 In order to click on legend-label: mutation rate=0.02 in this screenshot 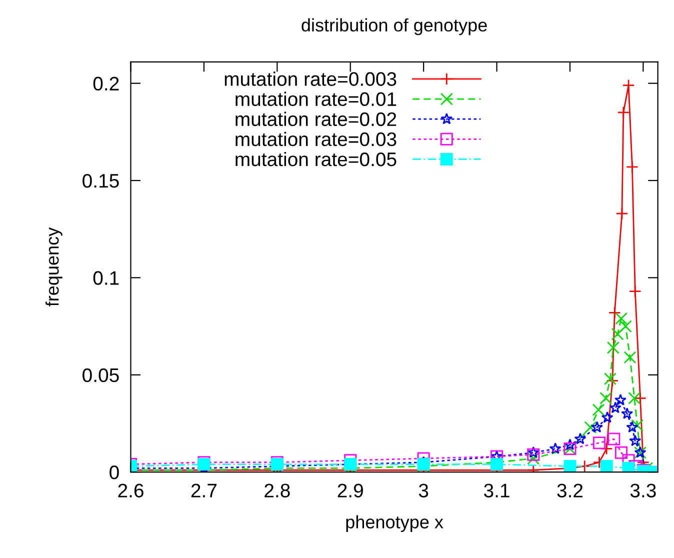, I will do `click(316, 119)`.